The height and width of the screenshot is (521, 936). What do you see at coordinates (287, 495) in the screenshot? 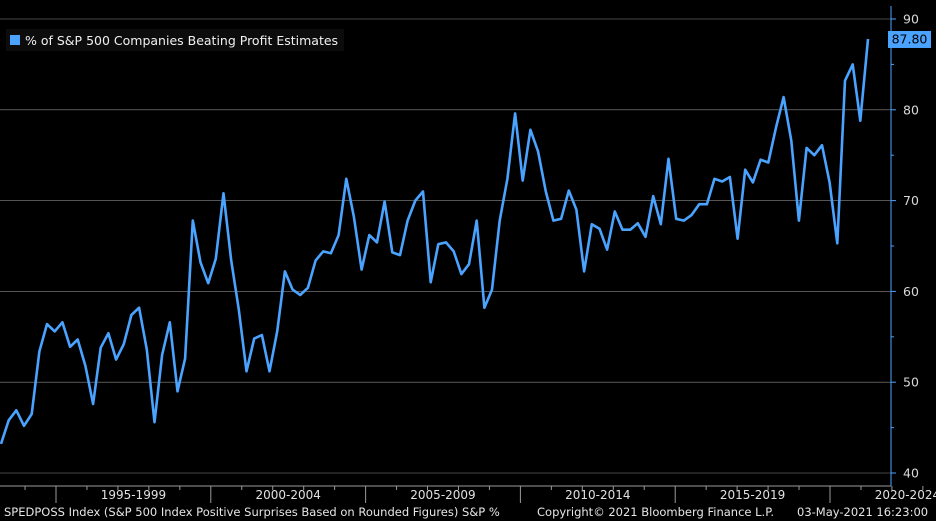
I see `x-tick-label: 2000-2004` at bounding box center [287, 495].